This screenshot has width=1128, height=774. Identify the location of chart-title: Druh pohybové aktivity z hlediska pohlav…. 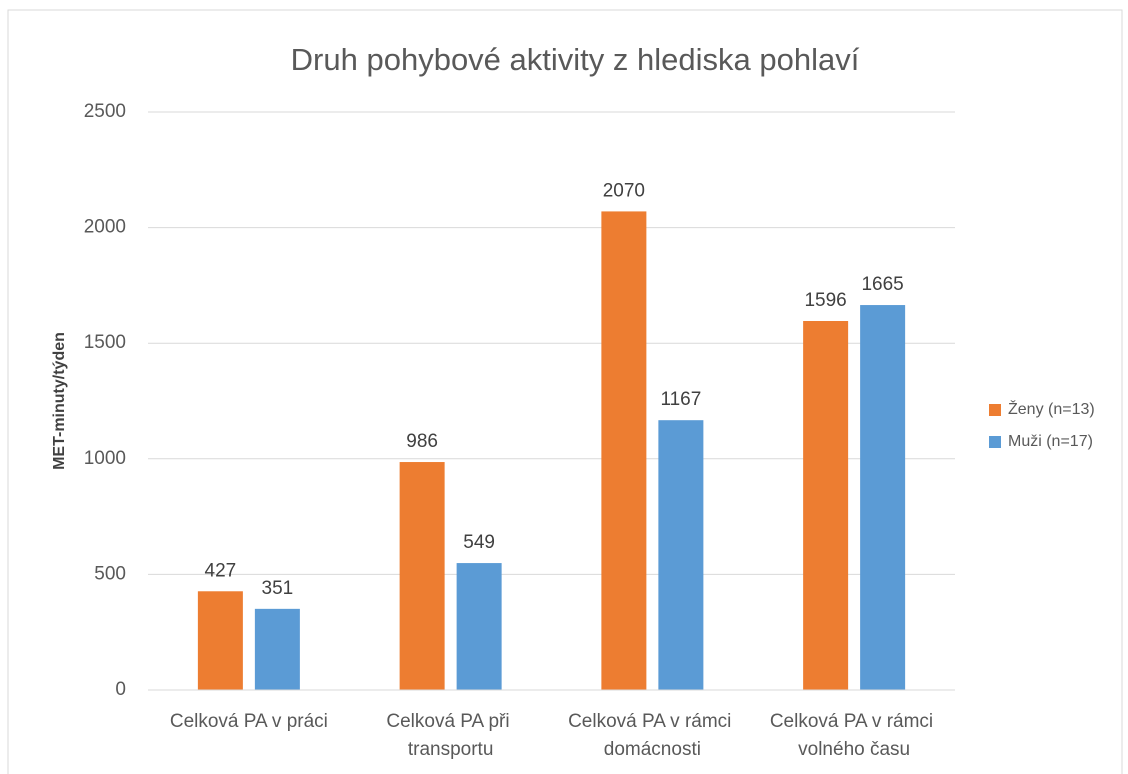
(575, 59).